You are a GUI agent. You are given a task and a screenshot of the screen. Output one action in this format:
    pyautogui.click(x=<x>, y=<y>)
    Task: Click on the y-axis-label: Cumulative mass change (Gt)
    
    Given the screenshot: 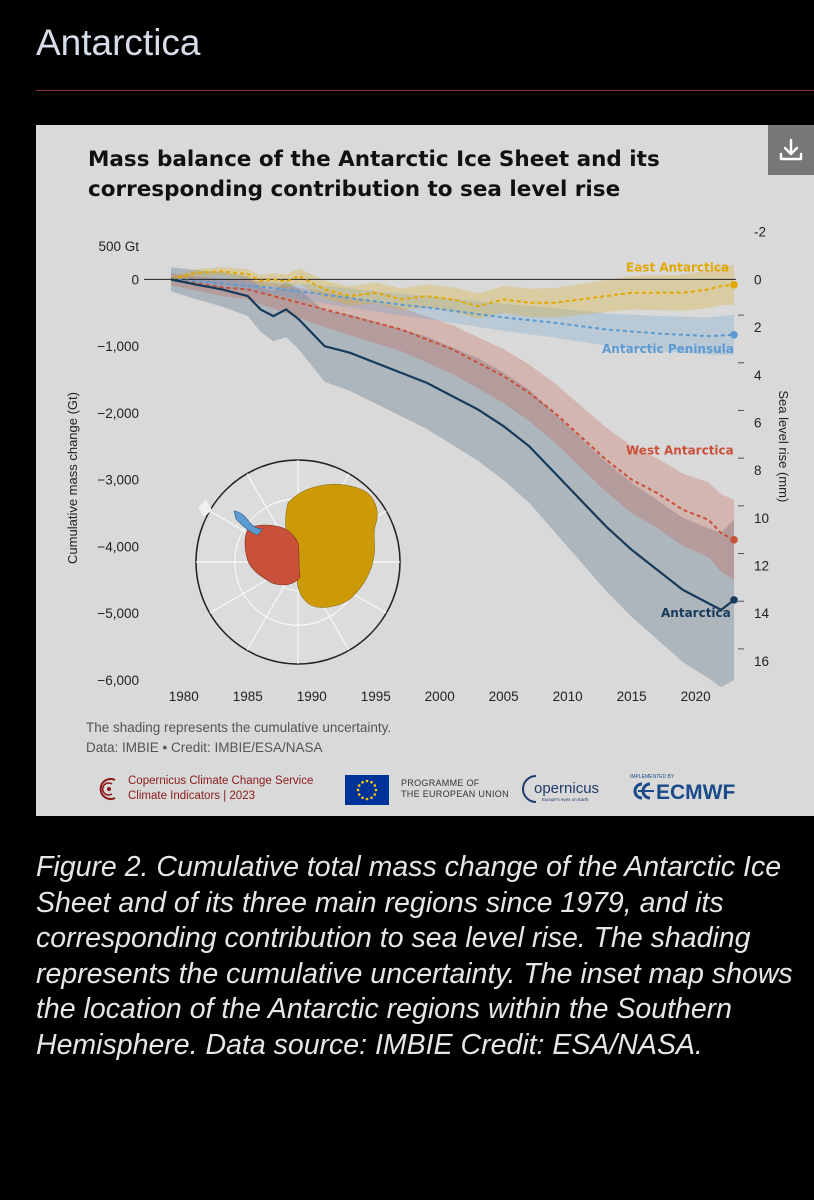 What is the action you would take?
    pyautogui.click(x=72, y=478)
    